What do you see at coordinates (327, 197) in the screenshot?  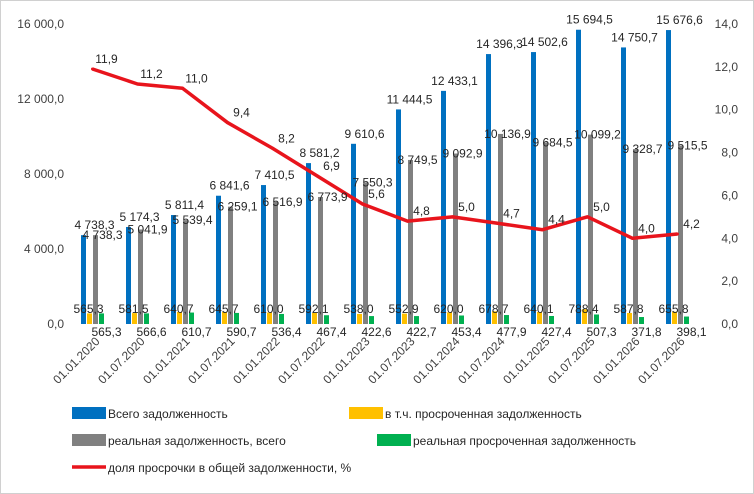 I see `data-label: 6 773,9` at bounding box center [327, 197].